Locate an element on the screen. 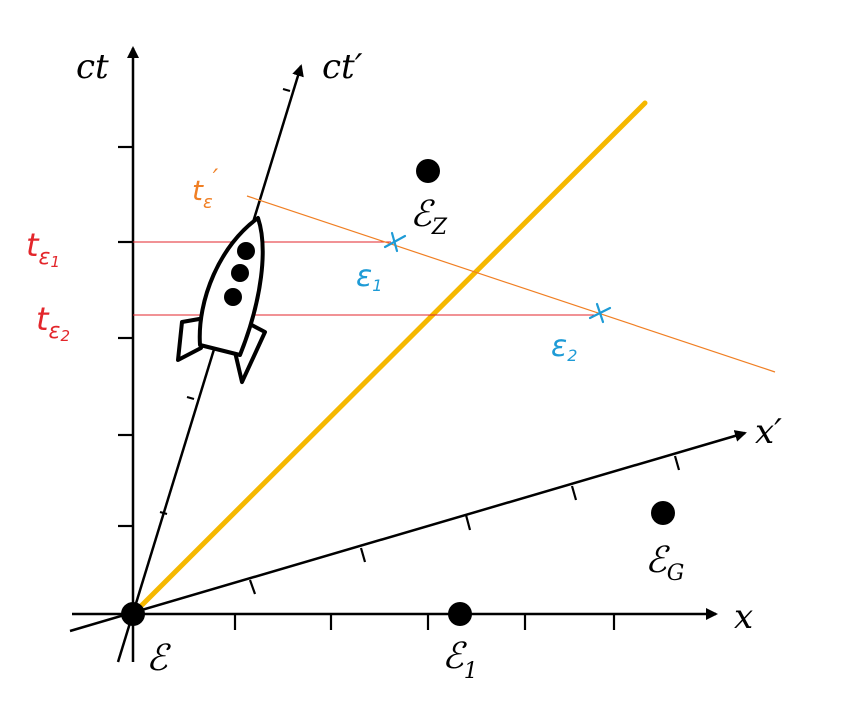  x-prime-axis-label: x′ is located at coordinates (768, 432).